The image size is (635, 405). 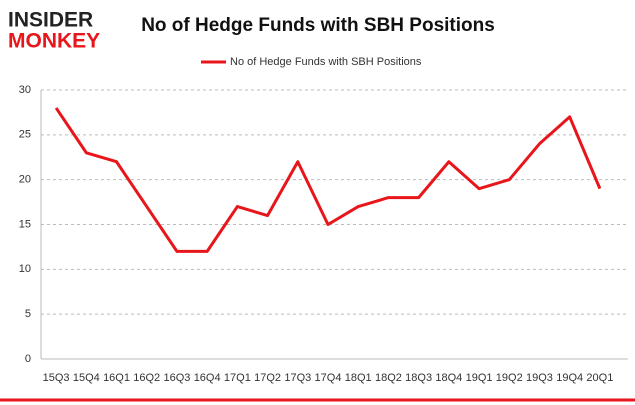 I want to click on brand-line1: INSIDER, so click(x=50, y=20).